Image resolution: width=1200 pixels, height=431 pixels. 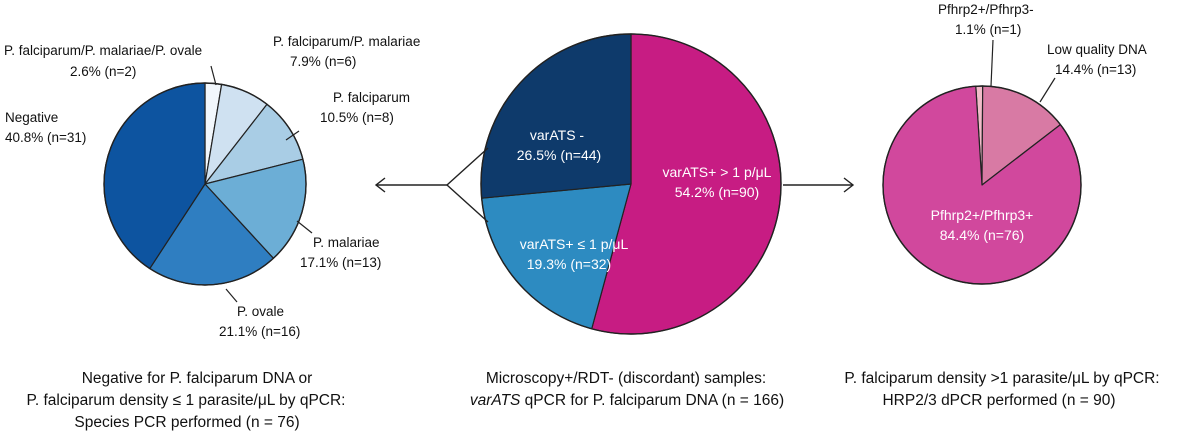 I want to click on pie-hrp-dpcr, so click(x=982, y=185).